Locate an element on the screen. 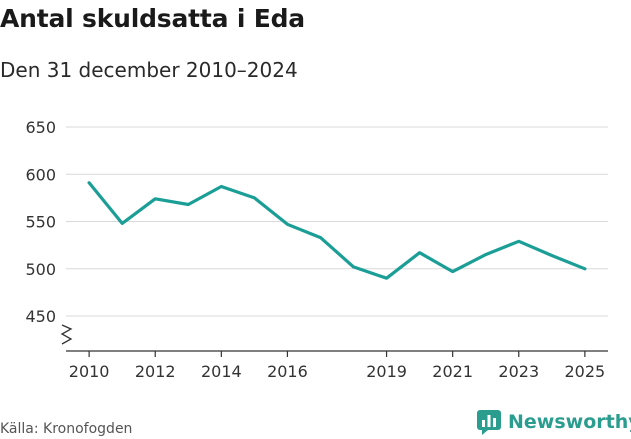 The height and width of the screenshot is (439, 631). y-tick-label: 650 is located at coordinates (40, 127).